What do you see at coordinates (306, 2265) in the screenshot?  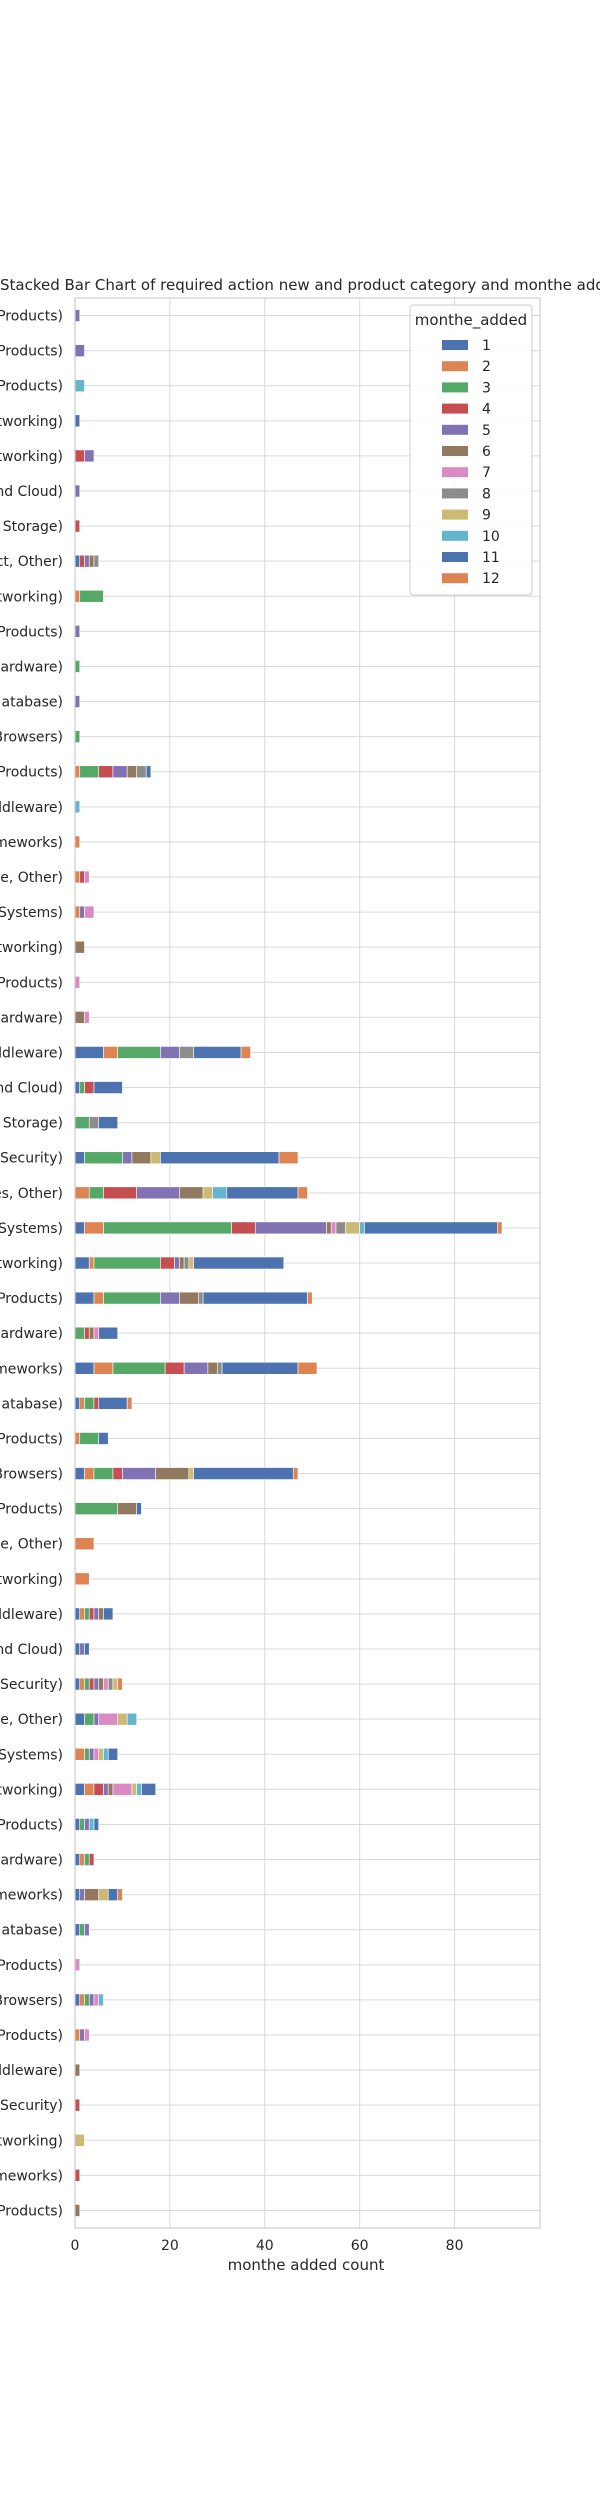 I see `x-axis-label: monthe added count` at bounding box center [306, 2265].